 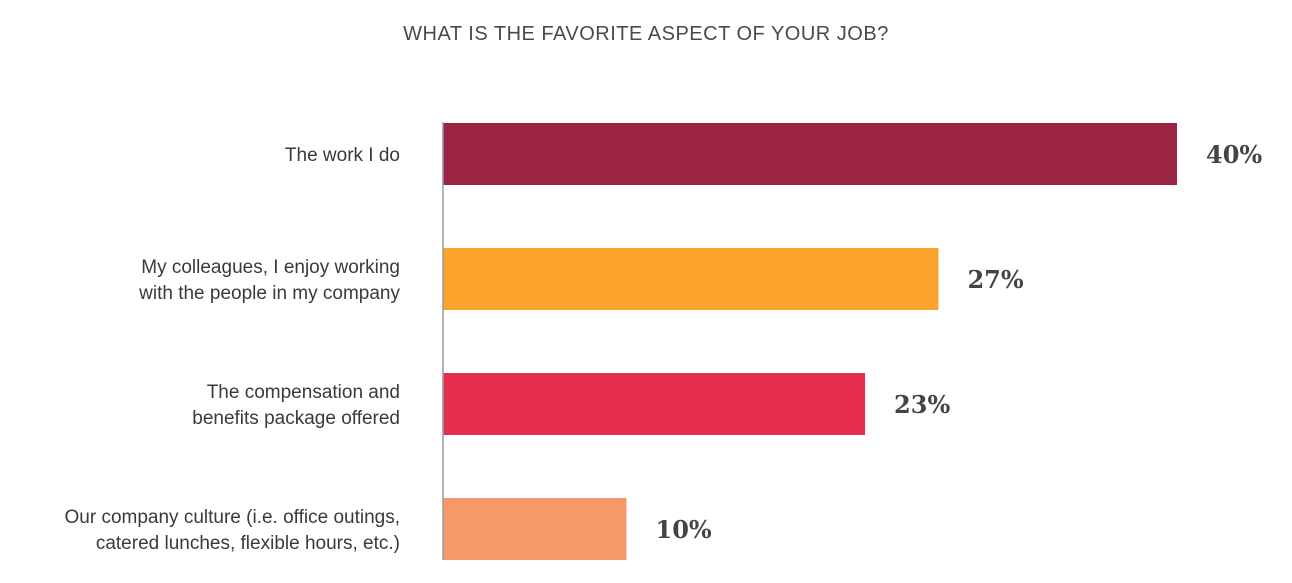 What do you see at coordinates (646, 34) in the screenshot?
I see `chart-title: WHAT IS THE FAVORITE ASPECT OF YOUR JOB?` at bounding box center [646, 34].